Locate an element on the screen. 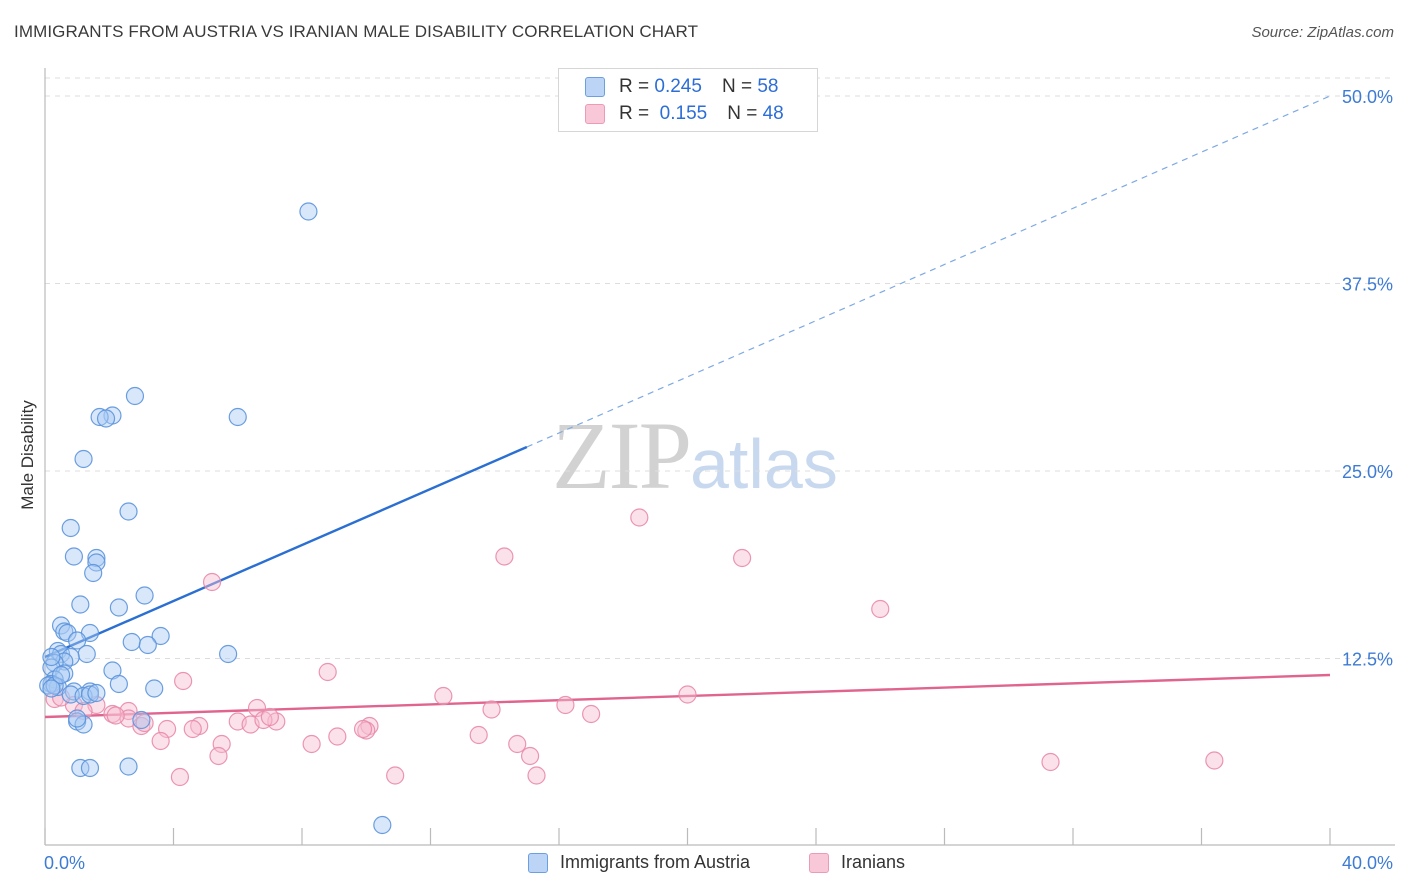  y-tick-label: 50.0% is located at coordinates (1367, 97).